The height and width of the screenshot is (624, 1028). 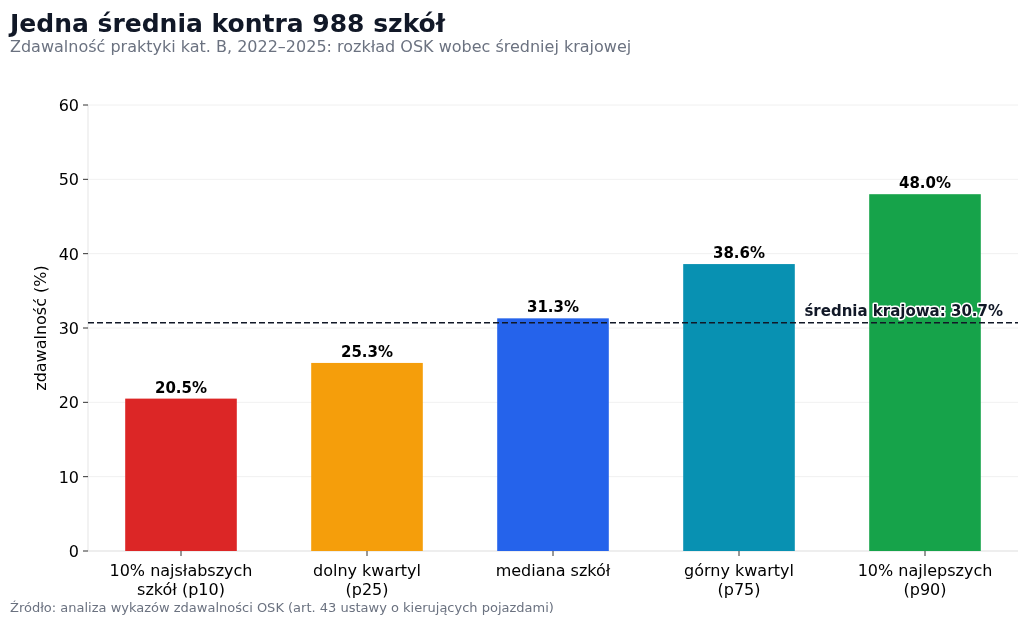 What do you see at coordinates (68, 328) in the screenshot?
I see `y-tick-label: 30` at bounding box center [68, 328].